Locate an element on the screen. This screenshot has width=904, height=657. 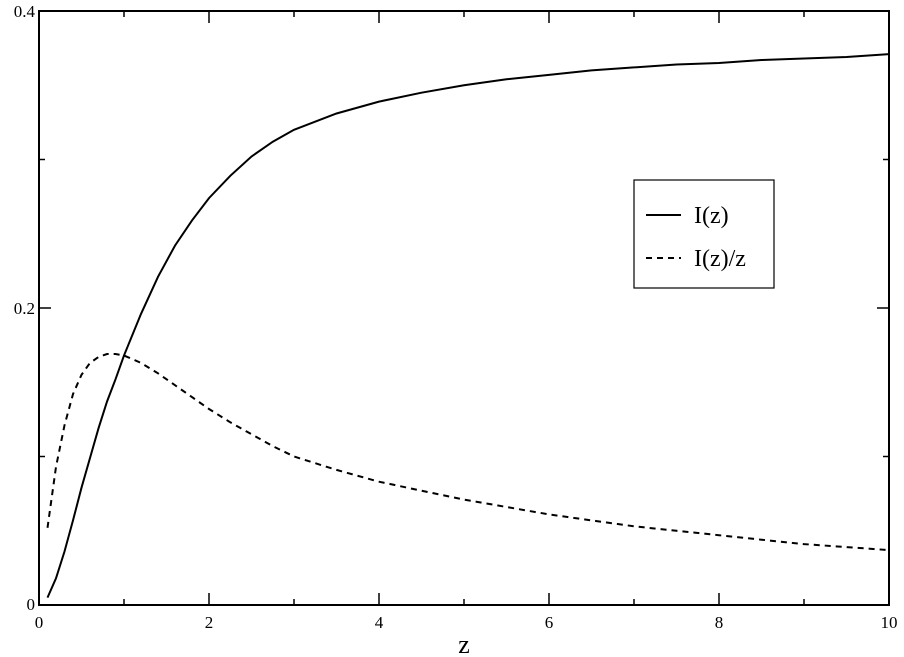
y-tick-label: 0 is located at coordinates (31, 604).